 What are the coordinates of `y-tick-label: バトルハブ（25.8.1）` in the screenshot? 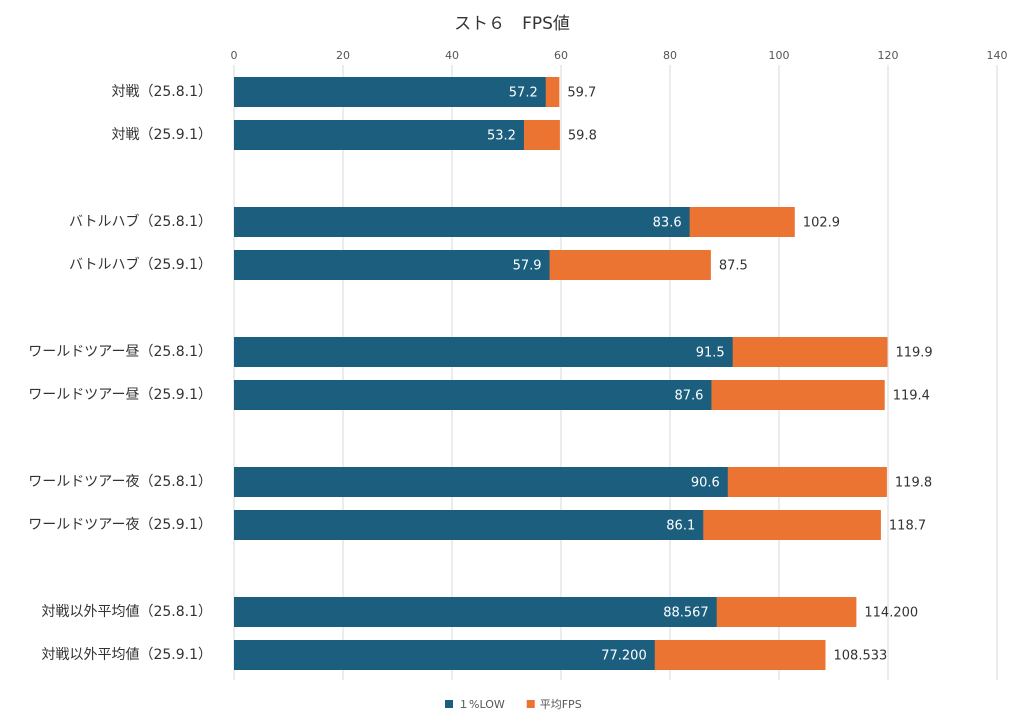 It's located at (140, 221).